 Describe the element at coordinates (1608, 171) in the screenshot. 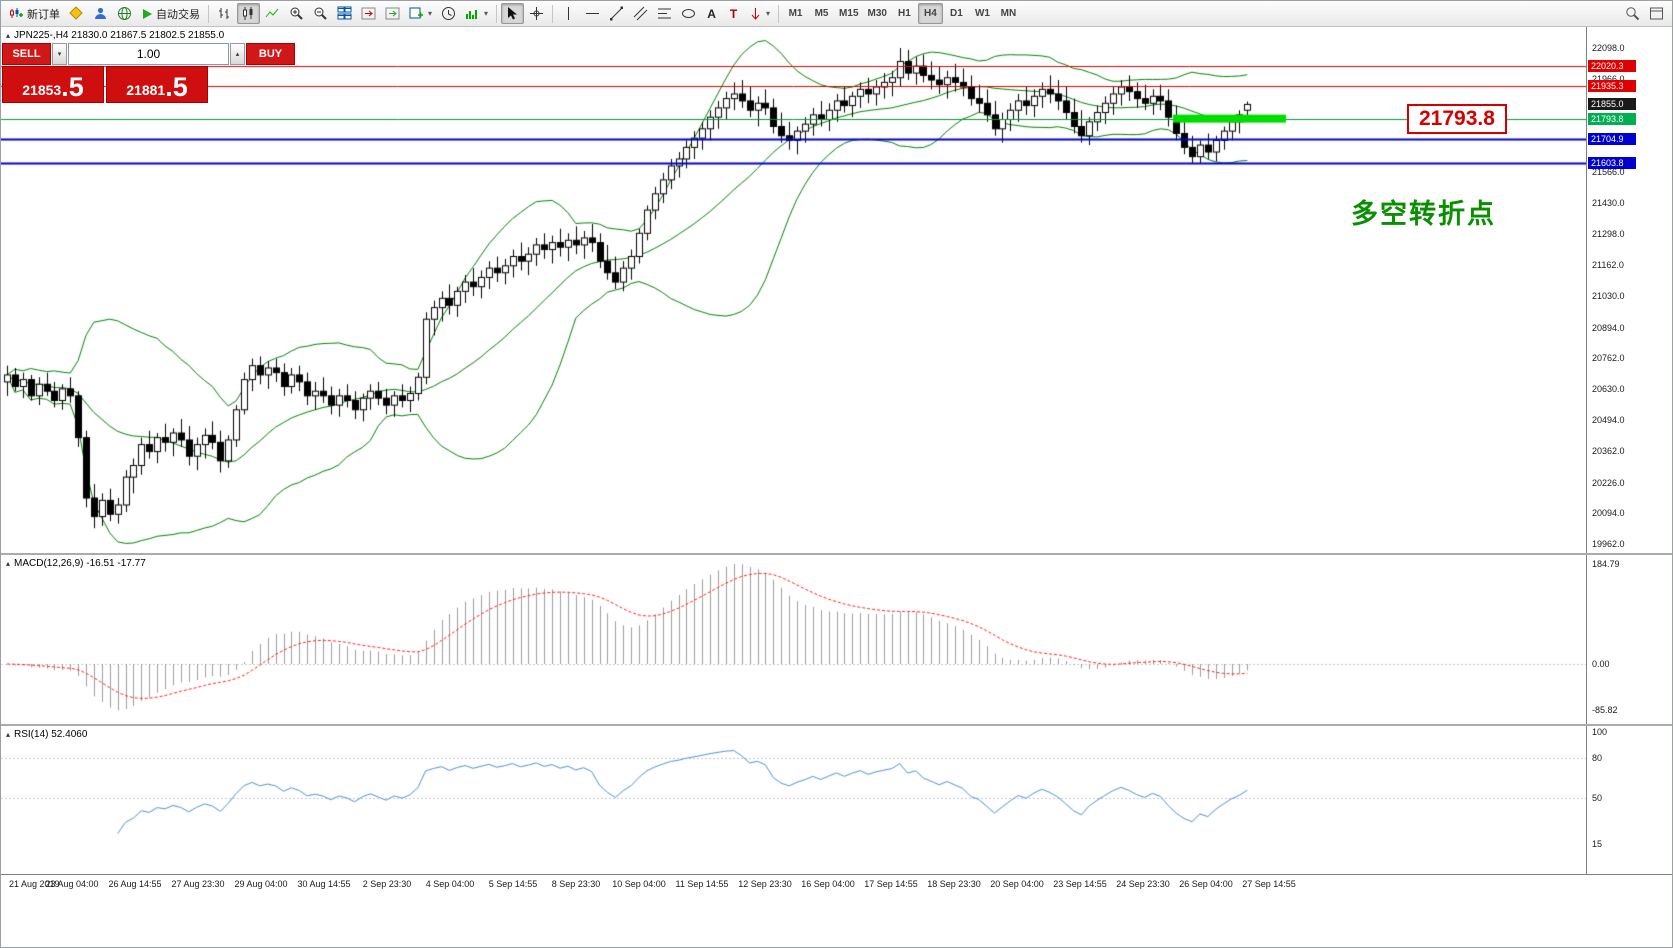

I see `price-axis-label: 21566.0` at that location.